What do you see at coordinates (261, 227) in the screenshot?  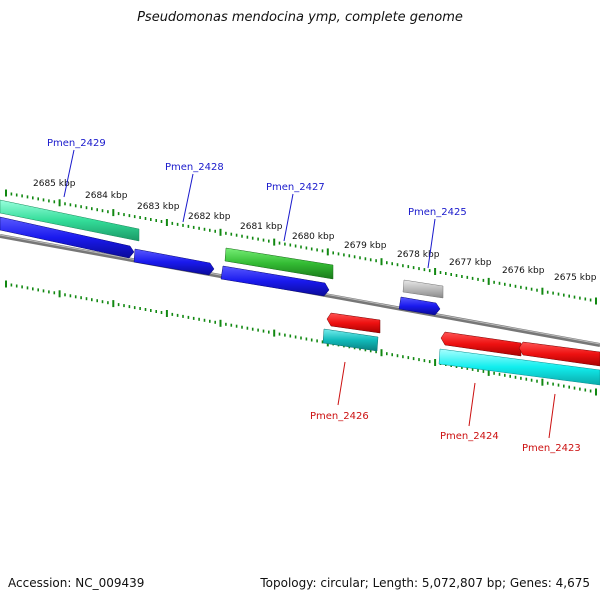 I see `scale-label: 2681 kbp` at bounding box center [261, 227].